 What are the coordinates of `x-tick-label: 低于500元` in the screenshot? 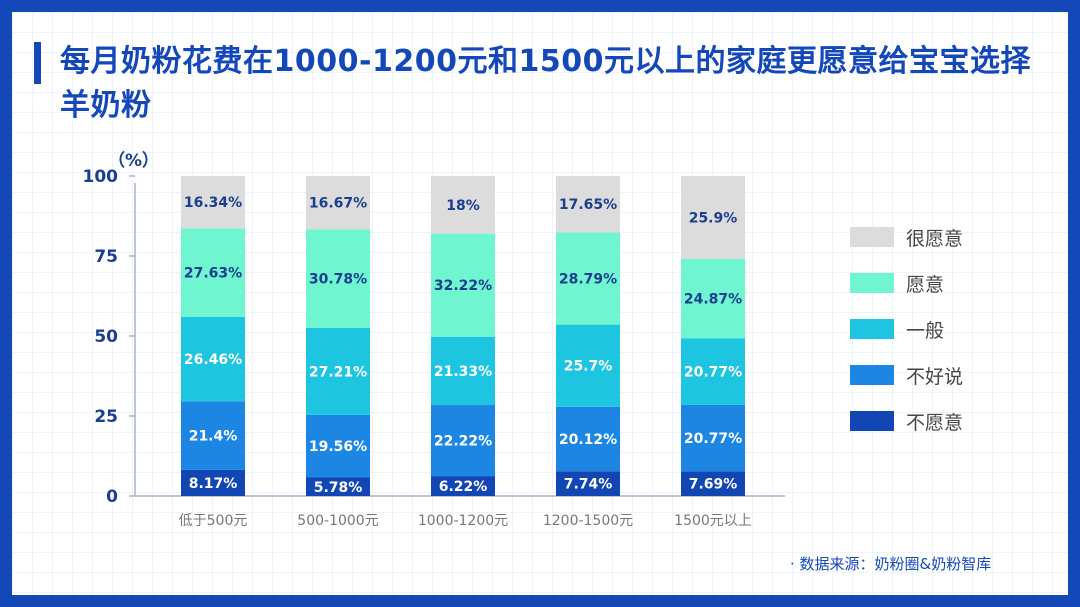 It's located at (213, 521).